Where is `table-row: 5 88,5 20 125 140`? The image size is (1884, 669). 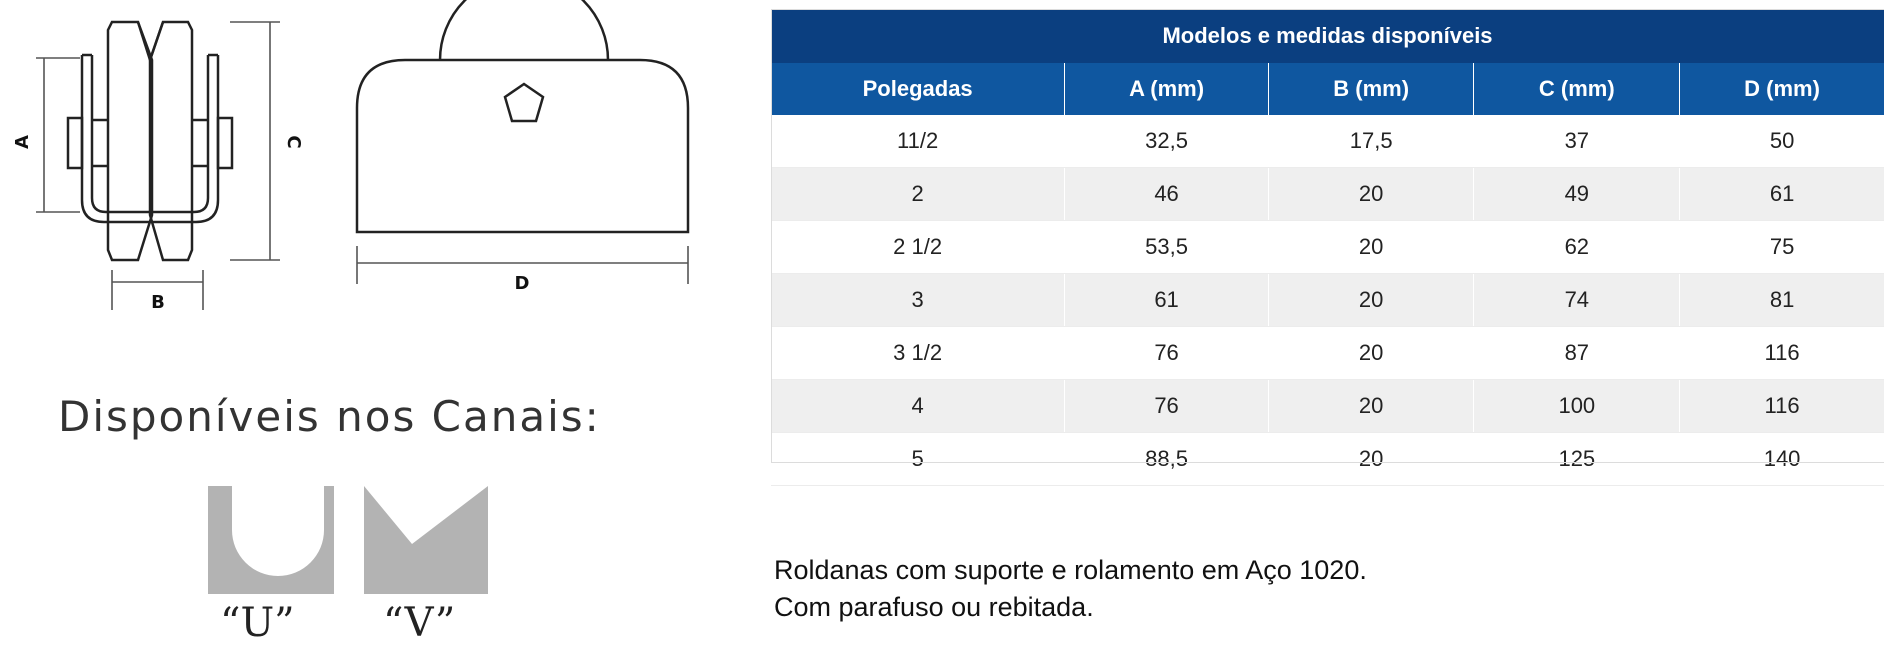 table-row: 5 88,5 20 125 140 is located at coordinates (1327, 459).